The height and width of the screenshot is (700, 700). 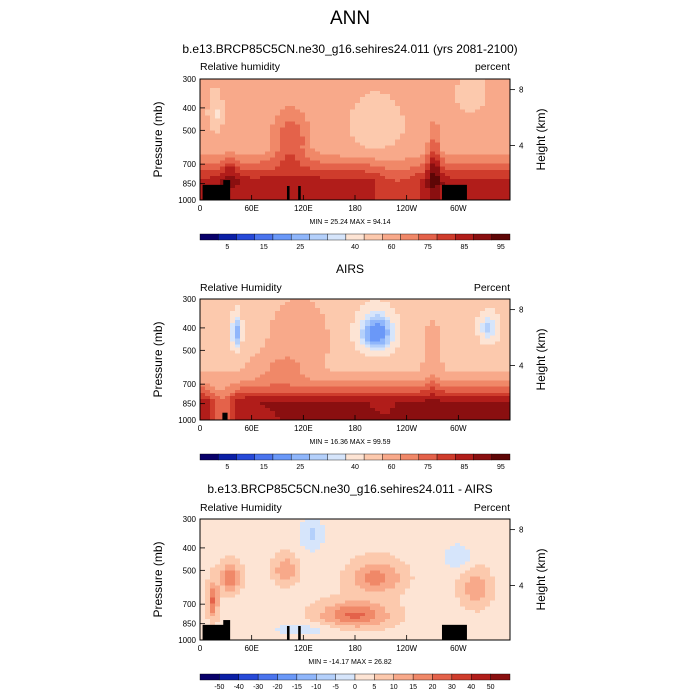 I want to click on panel-3-left-label: Relative Humidity, so click(x=241, y=508).